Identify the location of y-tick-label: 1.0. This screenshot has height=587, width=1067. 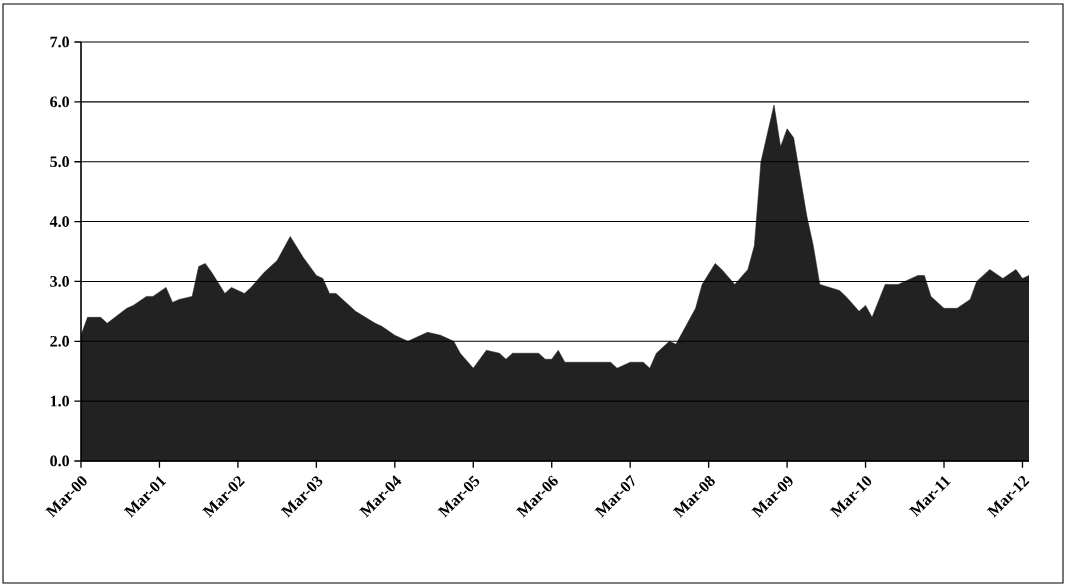
(60, 401).